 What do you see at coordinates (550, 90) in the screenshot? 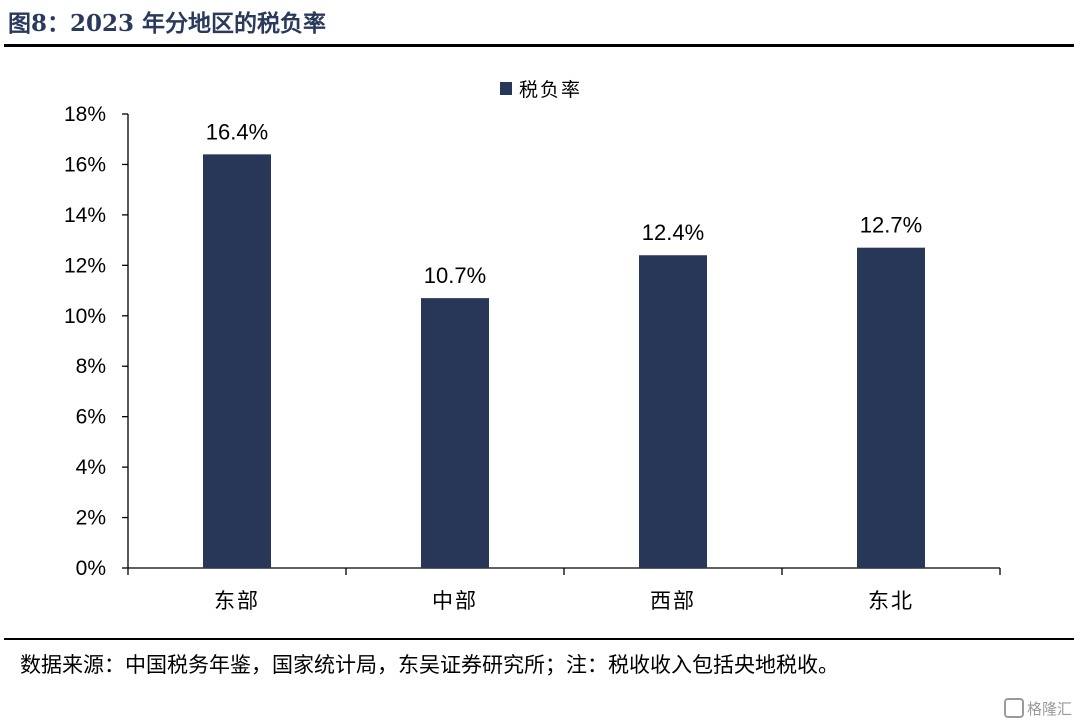
I see `legend-label: 税负率` at bounding box center [550, 90].